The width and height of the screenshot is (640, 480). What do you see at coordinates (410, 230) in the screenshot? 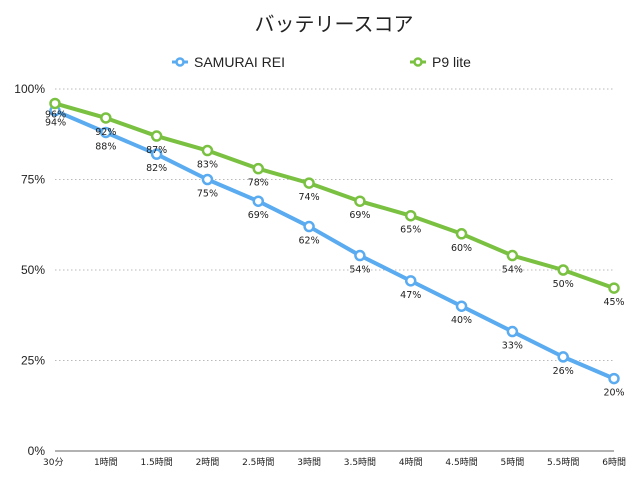
I see `data-label: 65%` at bounding box center [410, 230].